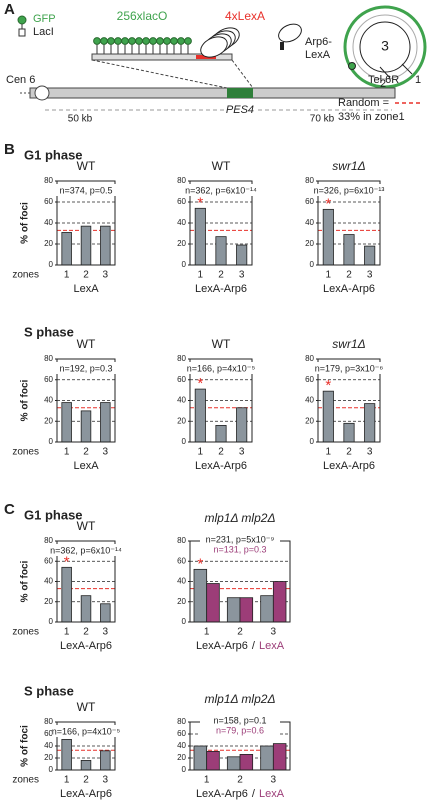 The width and height of the screenshot is (434, 805). I want to click on distance-label: 50 kb, so click(80, 119).